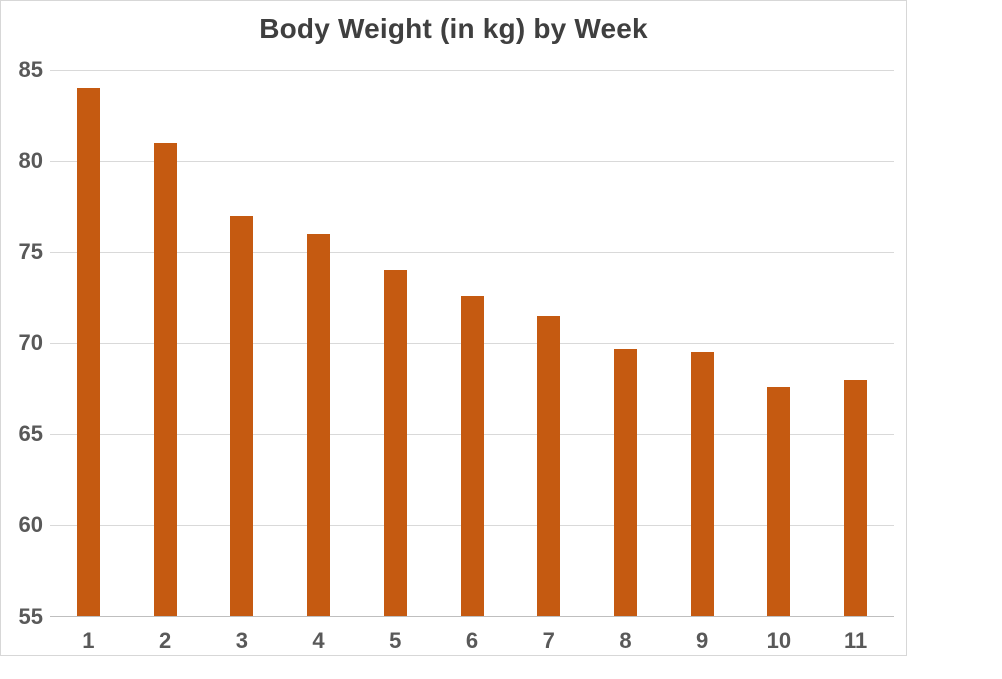  I want to click on x-axis-tick-label: 2, so click(165, 640).